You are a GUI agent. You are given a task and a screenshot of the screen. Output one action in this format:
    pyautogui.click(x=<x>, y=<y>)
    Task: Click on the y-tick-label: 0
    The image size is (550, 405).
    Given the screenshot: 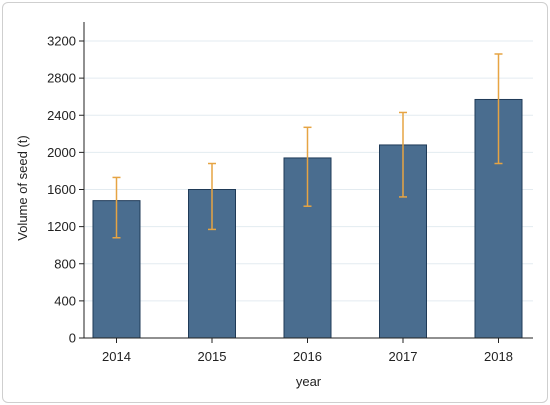 What is the action you would take?
    pyautogui.click(x=72, y=338)
    